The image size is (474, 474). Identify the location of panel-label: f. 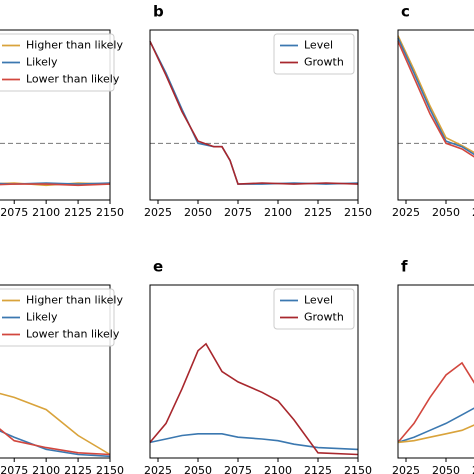
(404, 267).